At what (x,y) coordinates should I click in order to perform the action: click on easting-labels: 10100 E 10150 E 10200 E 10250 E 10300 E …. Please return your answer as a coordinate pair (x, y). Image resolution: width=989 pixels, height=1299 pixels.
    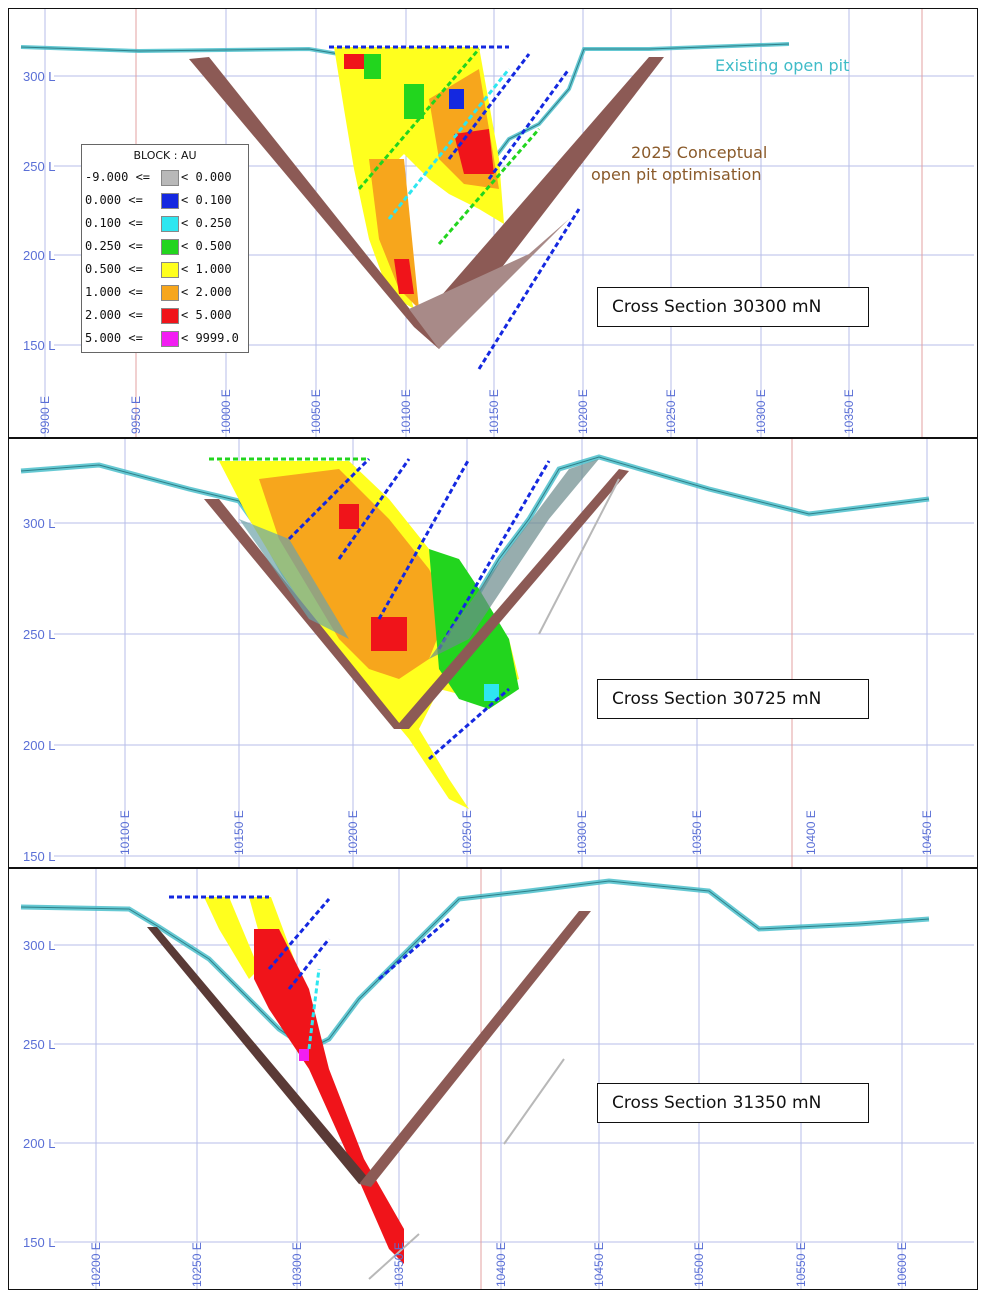
    Looking at the image, I should click on (526, 832).